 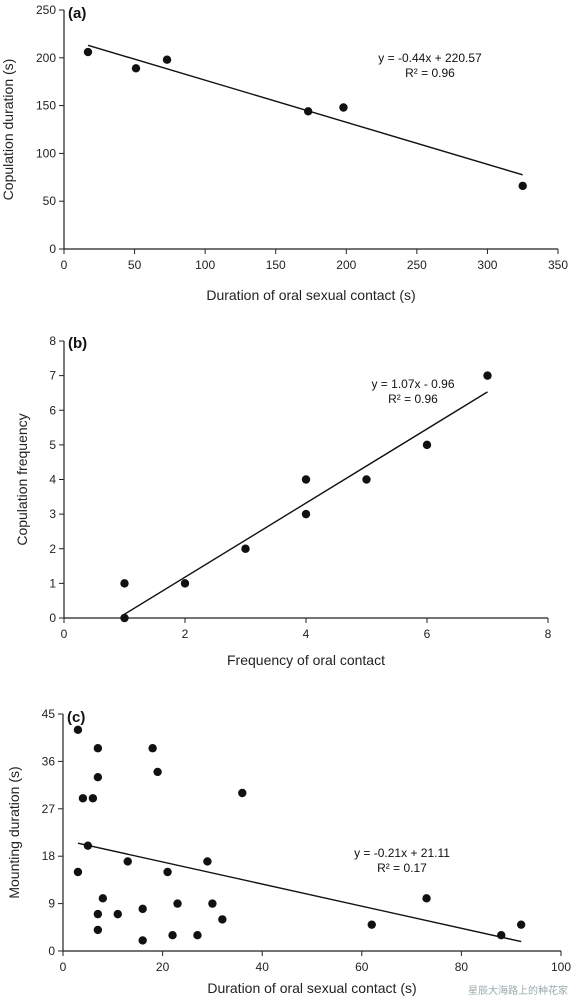 What do you see at coordinates (76, 717) in the screenshot?
I see `panel-label: (c)` at bounding box center [76, 717].